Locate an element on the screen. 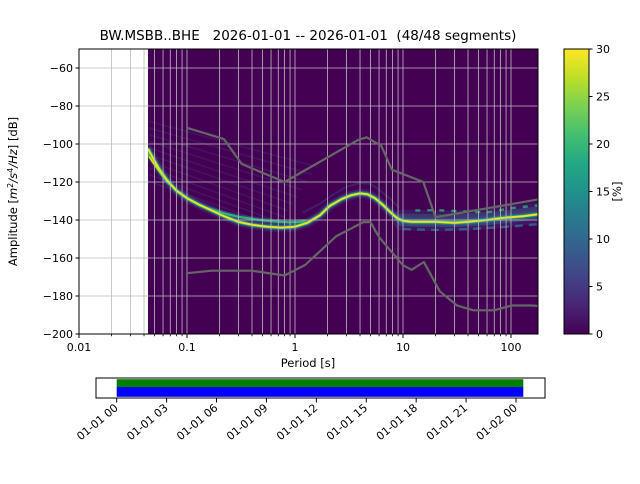 This screenshot has height=484, width=640. y-tick-label: −60 is located at coordinates (61, 68).